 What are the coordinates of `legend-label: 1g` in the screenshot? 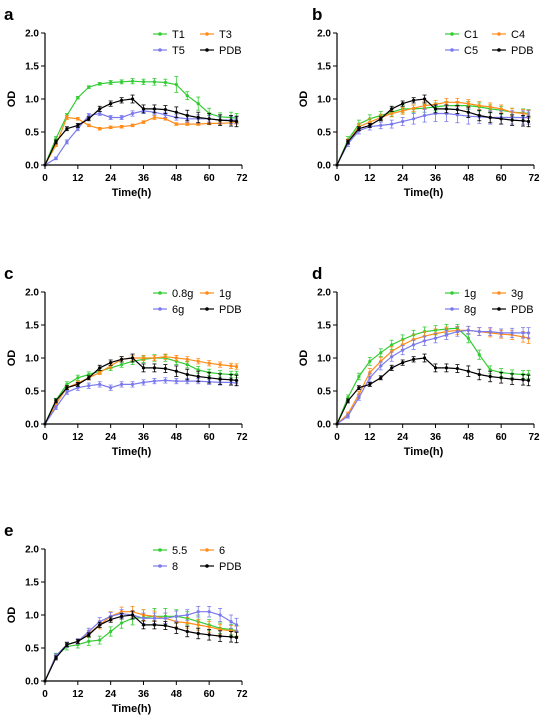 It's located at (470, 294).